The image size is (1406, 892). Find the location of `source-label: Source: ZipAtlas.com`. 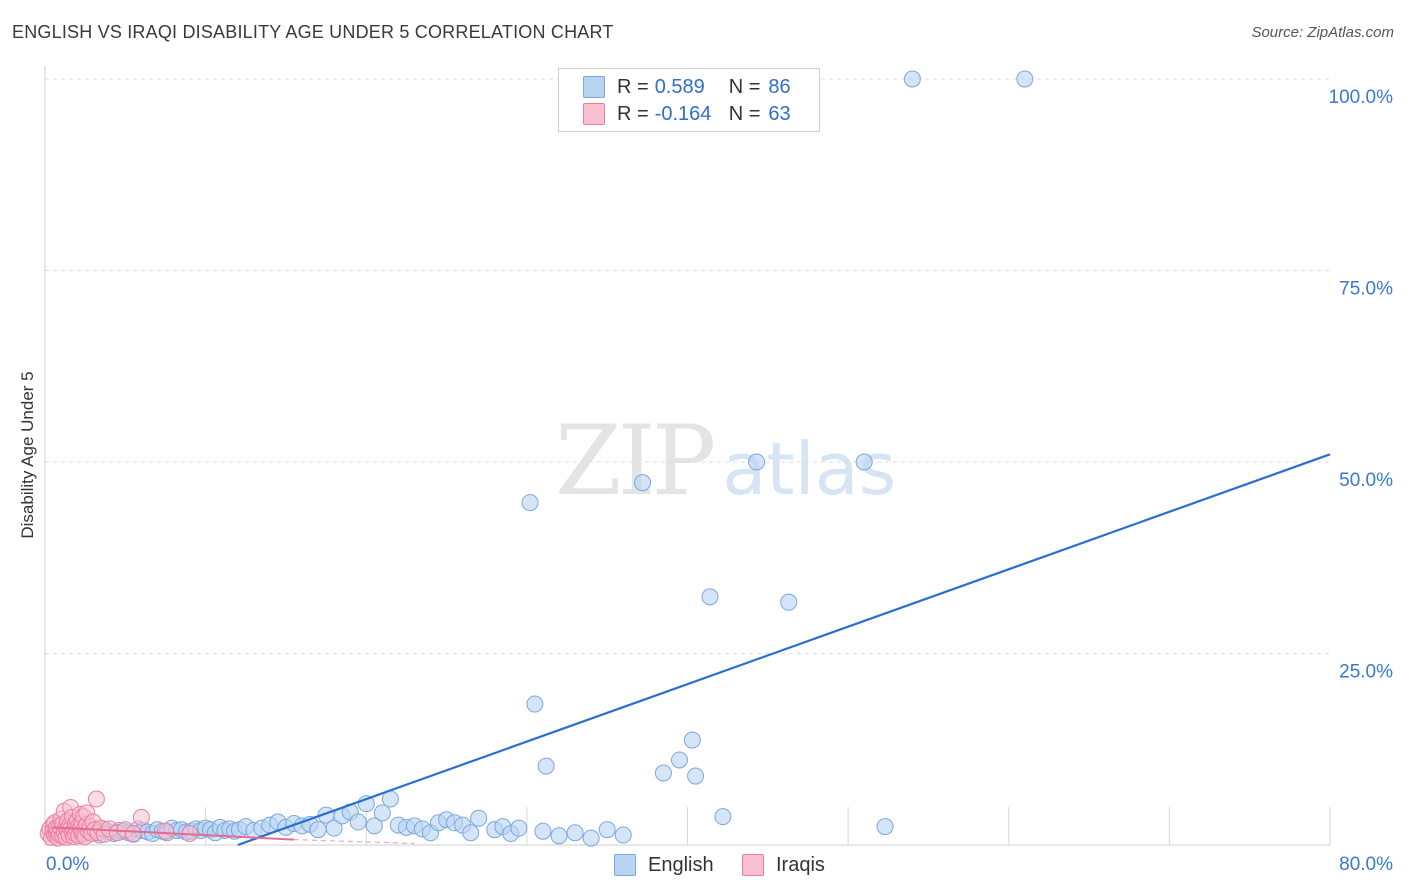

source-label: Source: ZipAtlas.com is located at coordinates (1322, 32).